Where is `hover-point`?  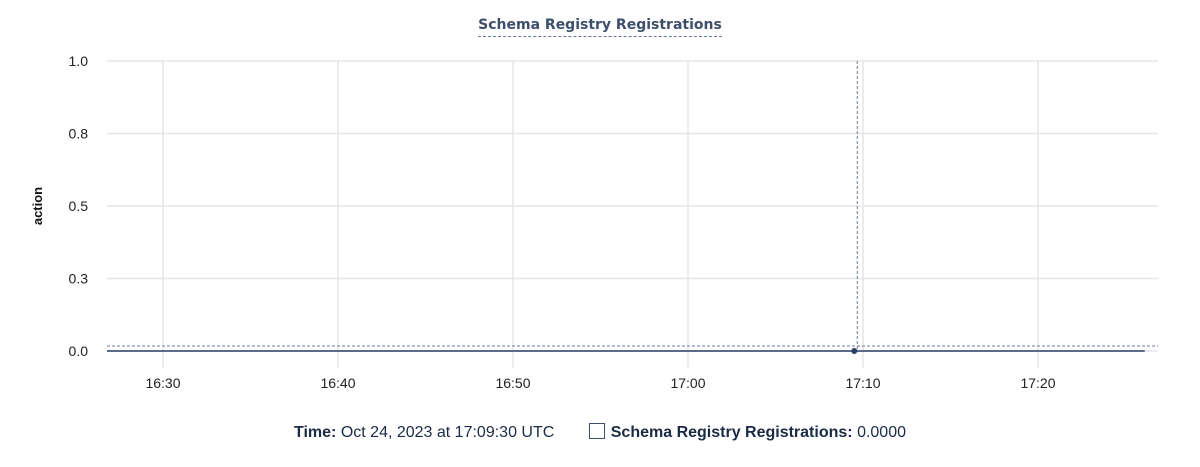 hover-point is located at coordinates (854, 351).